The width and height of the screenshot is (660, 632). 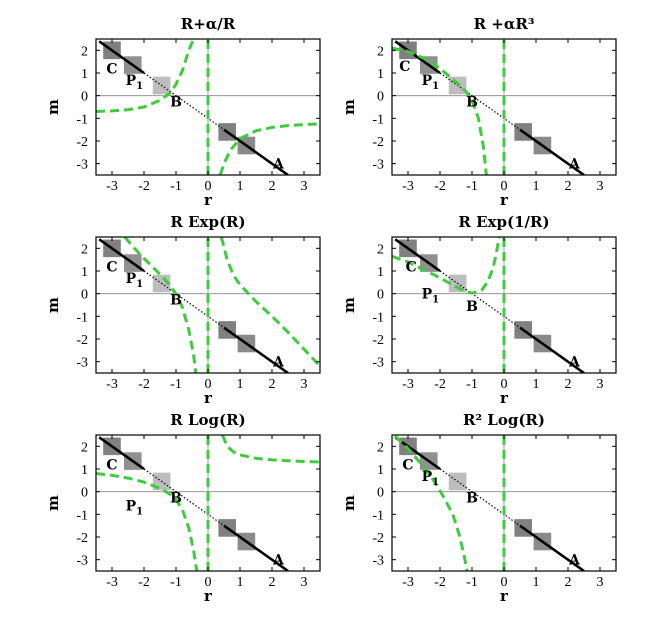 I want to click on panel-2: -3 -2 -1 0 1 2 3 -3 -2 -1 0 1 2 R +αR³ r m C P1 B A, so click(x=478, y=112).